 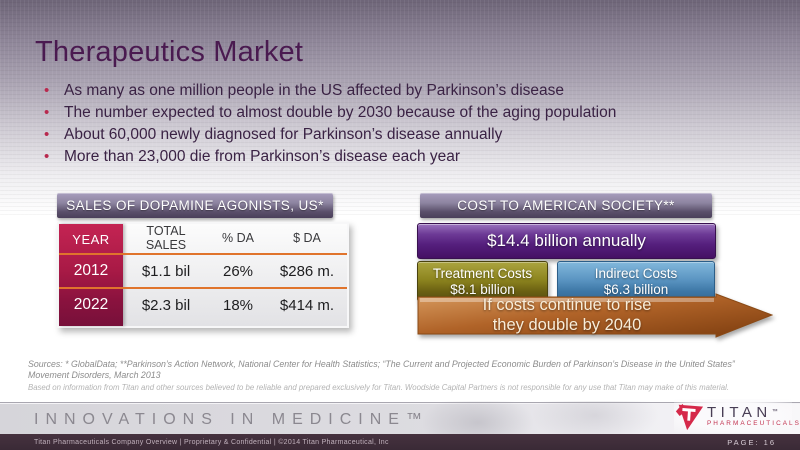 What do you see at coordinates (482, 289) in the screenshot?
I see `treatment-costs-value: $8.1 billion` at bounding box center [482, 289].